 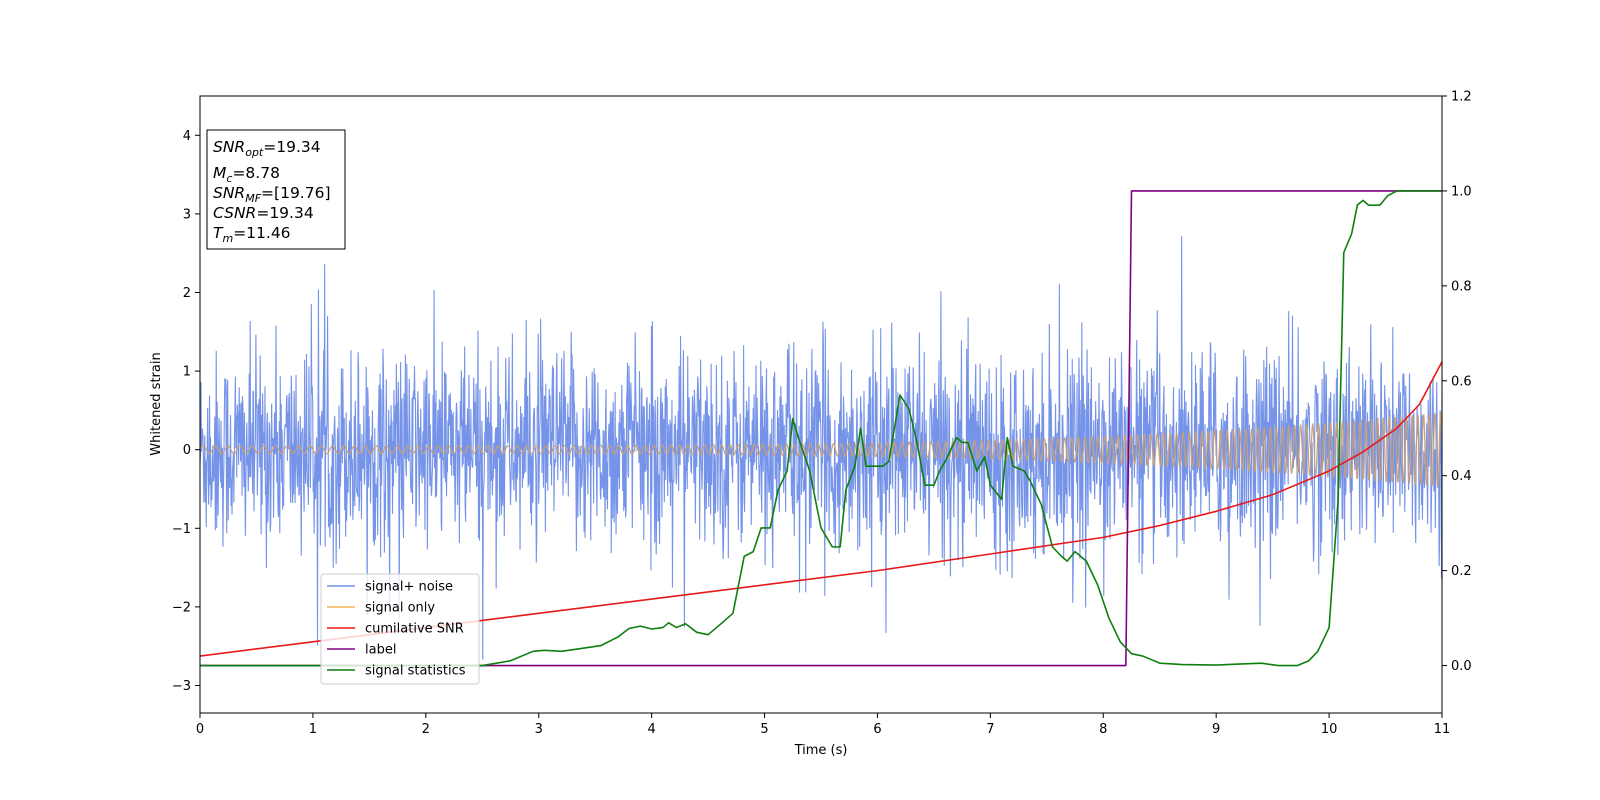 What do you see at coordinates (187, 450) in the screenshot?
I see `y-tick-label: 0` at bounding box center [187, 450].